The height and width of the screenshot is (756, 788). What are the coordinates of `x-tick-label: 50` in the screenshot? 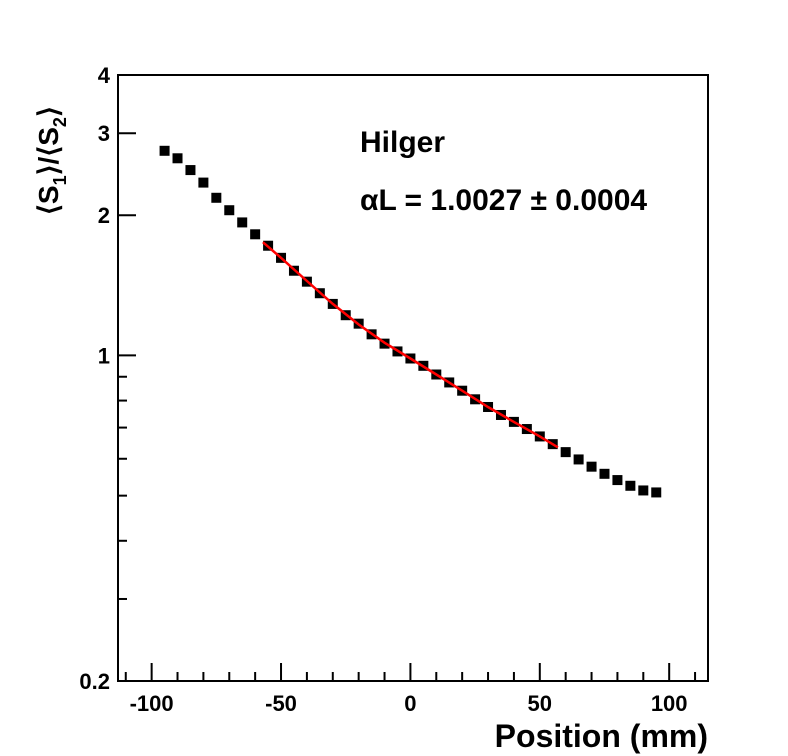 It's located at (540, 703).